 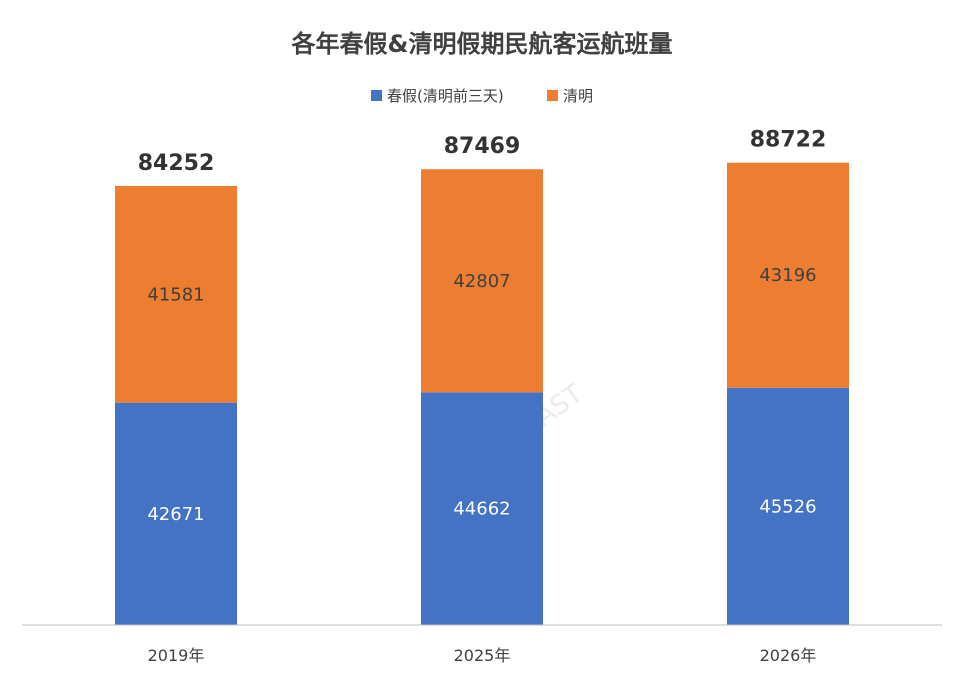 I want to click on data-label-spring-2: 45526, so click(x=787, y=506).